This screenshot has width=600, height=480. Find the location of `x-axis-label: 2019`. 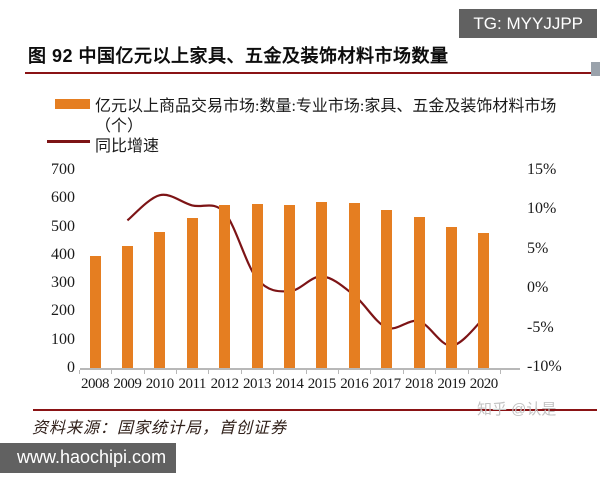

x-axis-label: 2019 is located at coordinates (451, 384).